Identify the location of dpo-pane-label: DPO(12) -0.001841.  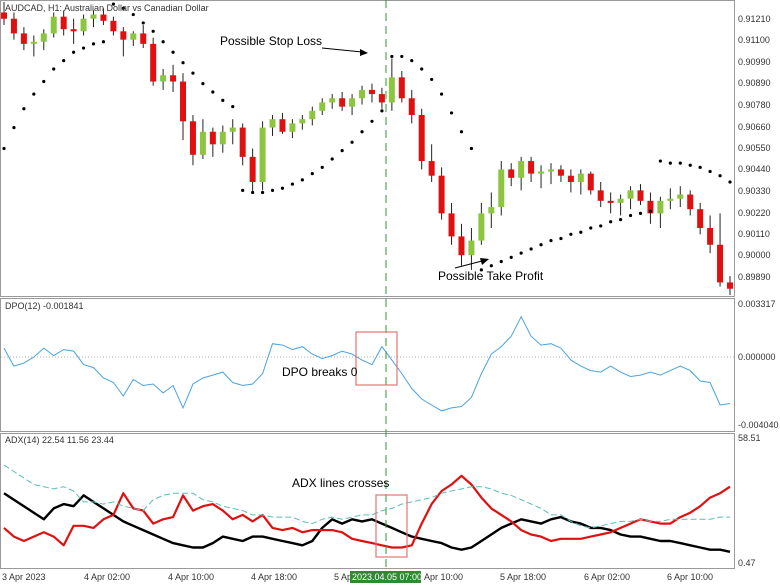
(44, 306).